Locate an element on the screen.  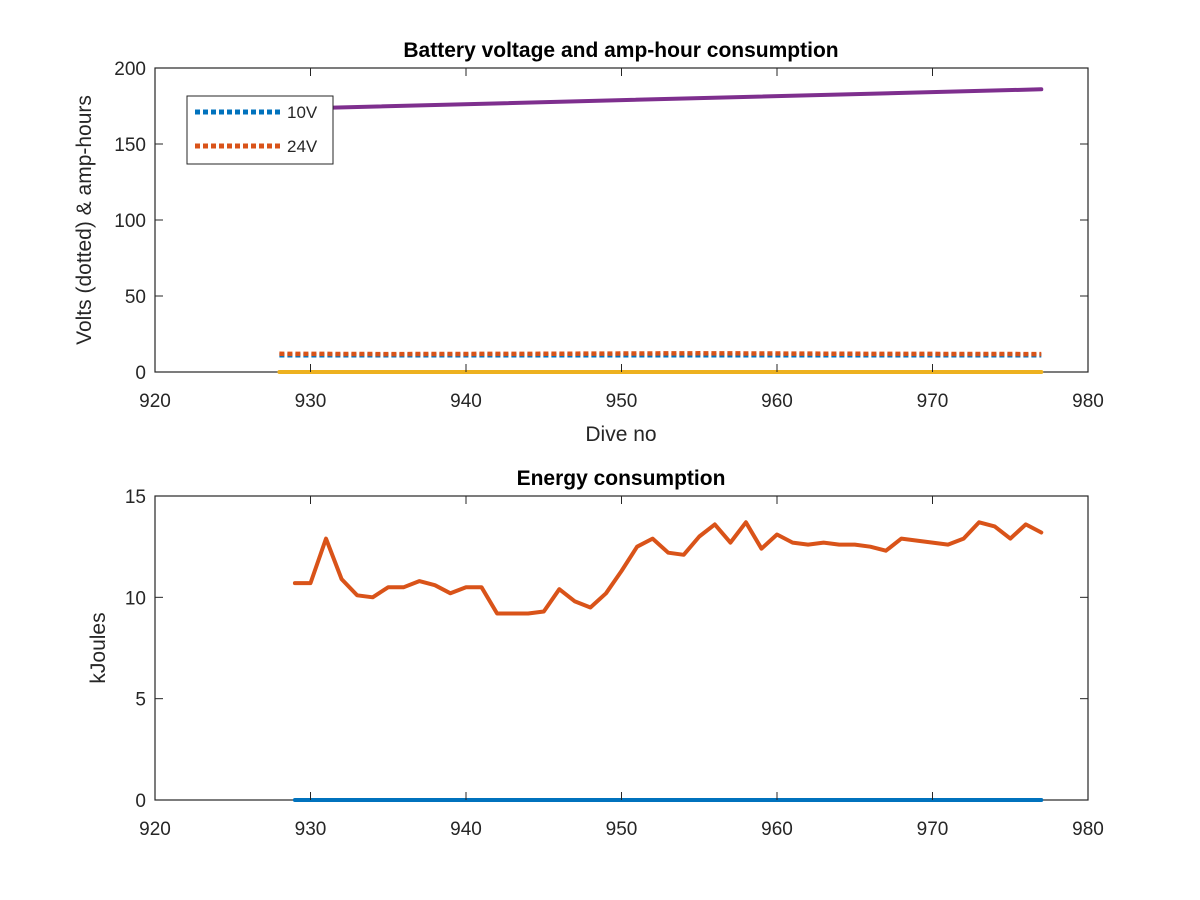
bottom-x-tick-label: 960 is located at coordinates (777, 829).